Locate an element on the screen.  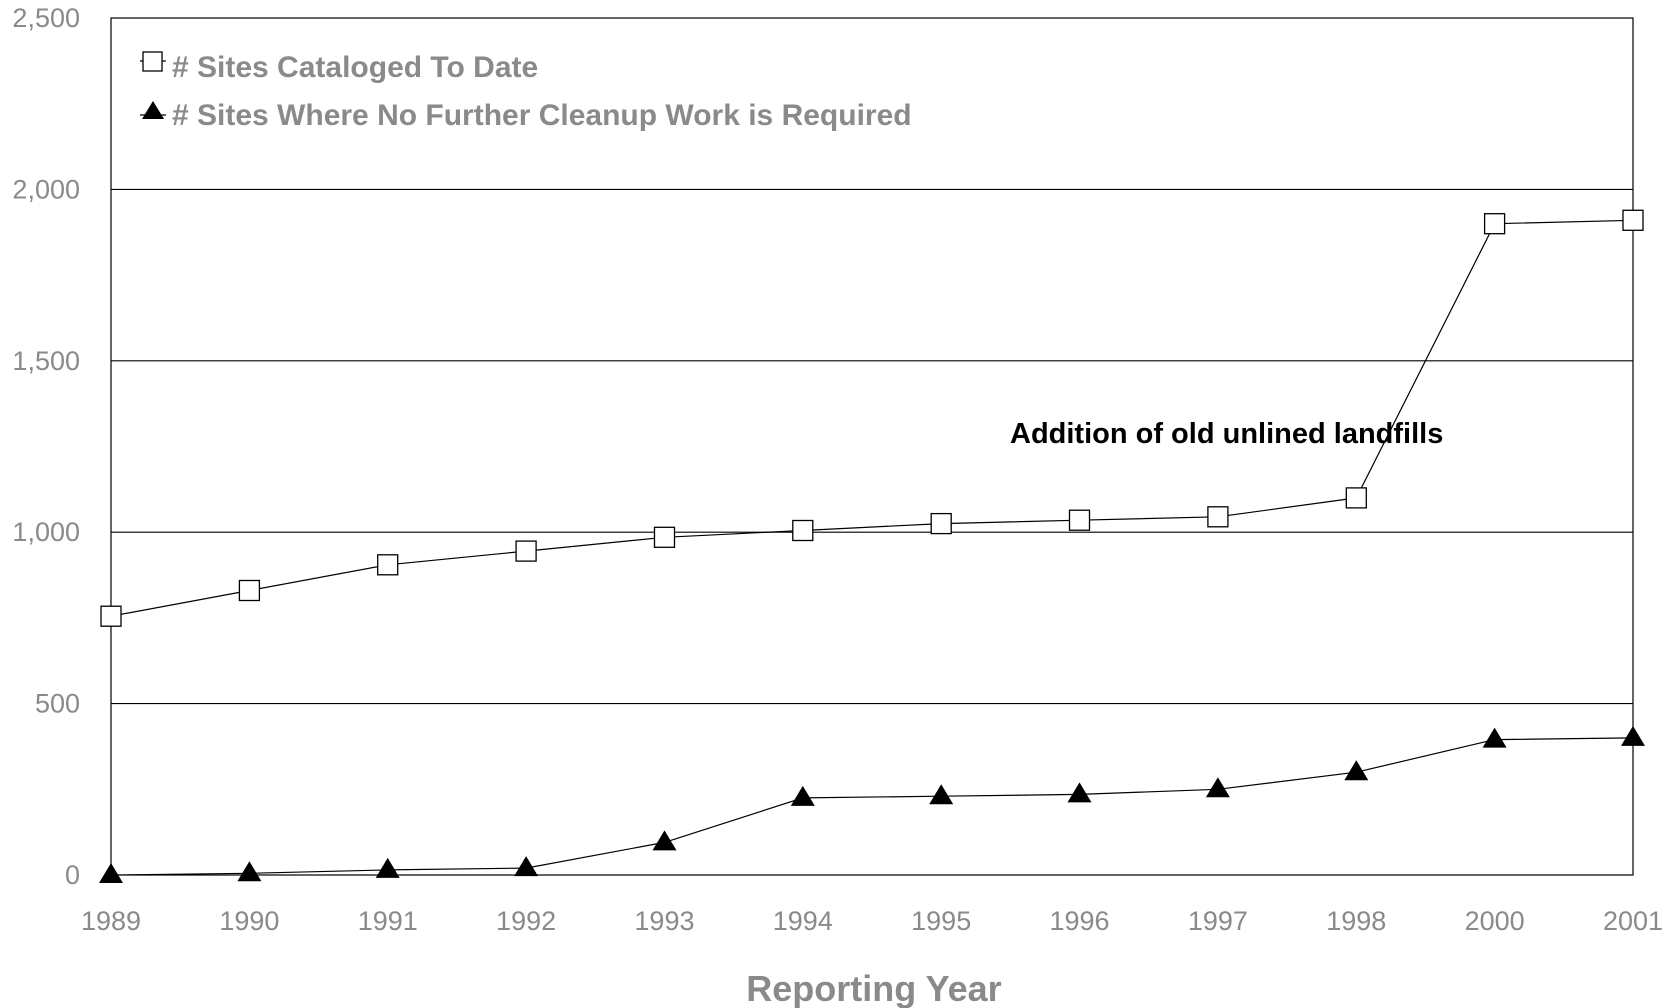
data-point-no-further-cleanup-1992 is located at coordinates (526, 866).